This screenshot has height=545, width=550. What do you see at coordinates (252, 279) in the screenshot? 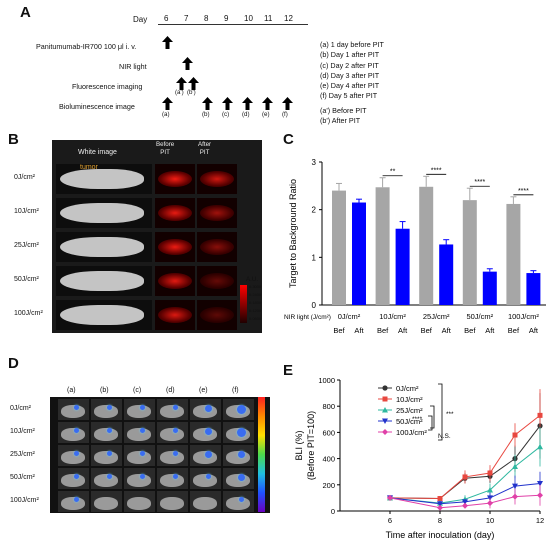
I see `au-label: A.U.` at bounding box center [252, 279].